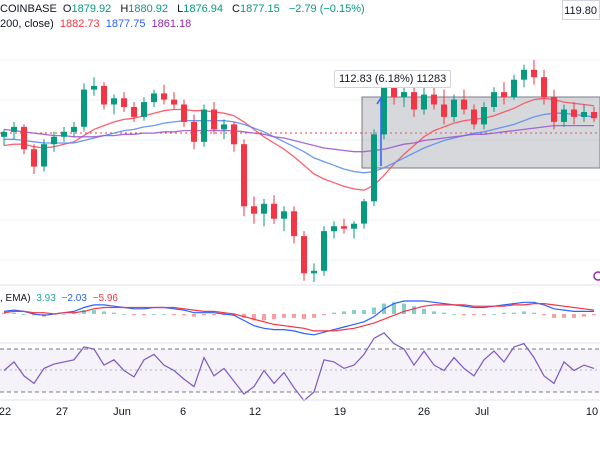 The image size is (600, 450). I want to click on macd-histogram-value: 3.93, so click(46, 298).